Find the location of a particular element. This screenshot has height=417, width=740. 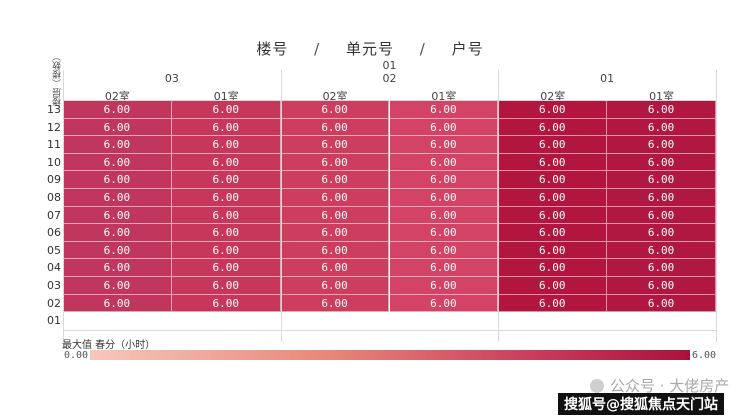

floor-label: 11 is located at coordinates (54, 145).